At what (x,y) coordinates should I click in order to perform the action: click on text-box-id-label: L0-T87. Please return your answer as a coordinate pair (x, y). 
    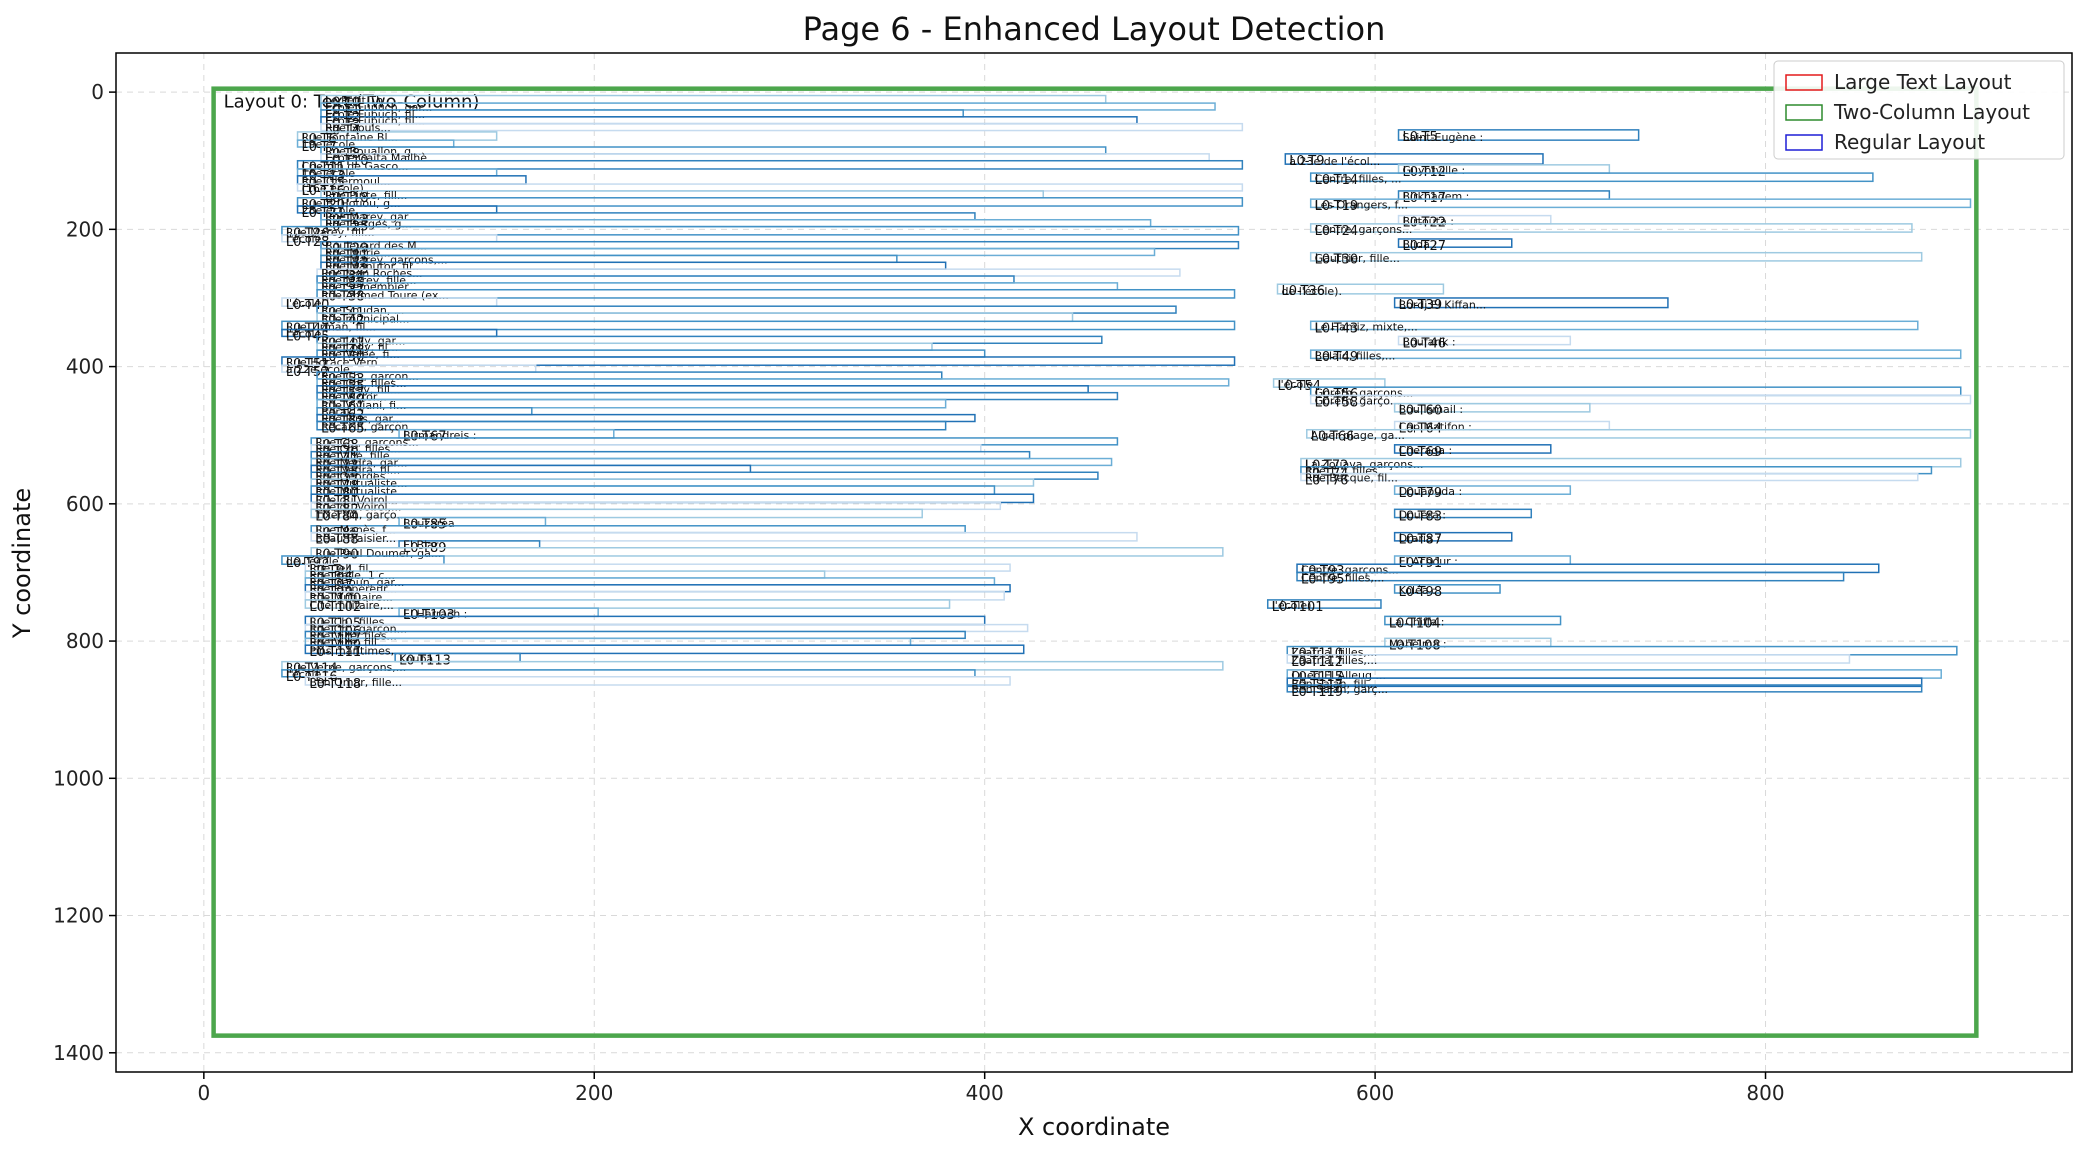
    Looking at the image, I should click on (1421, 540).